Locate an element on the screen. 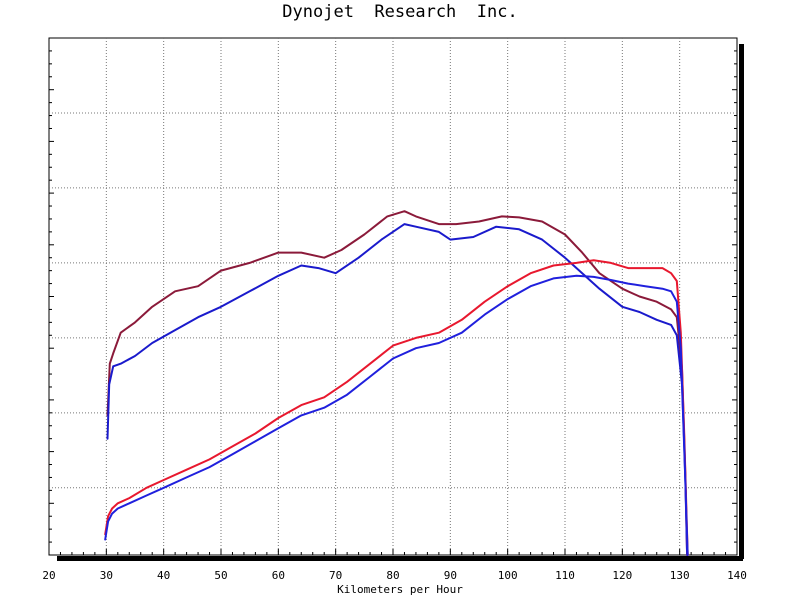 This screenshot has width=800, height=600. x-tick-label: 60 is located at coordinates (278, 575).